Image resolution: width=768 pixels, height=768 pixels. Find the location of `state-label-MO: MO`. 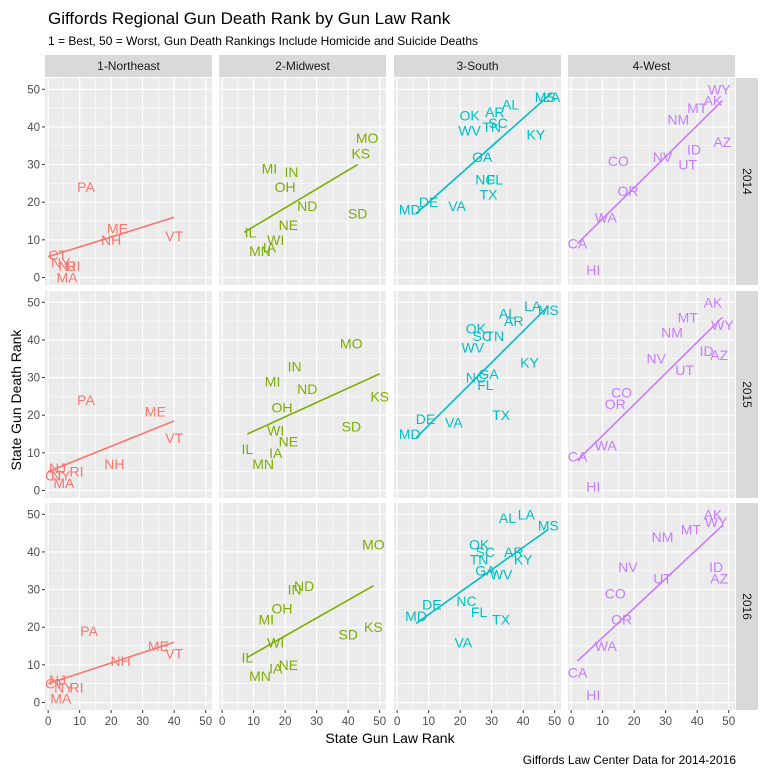

state-label-MO: MO is located at coordinates (351, 344).